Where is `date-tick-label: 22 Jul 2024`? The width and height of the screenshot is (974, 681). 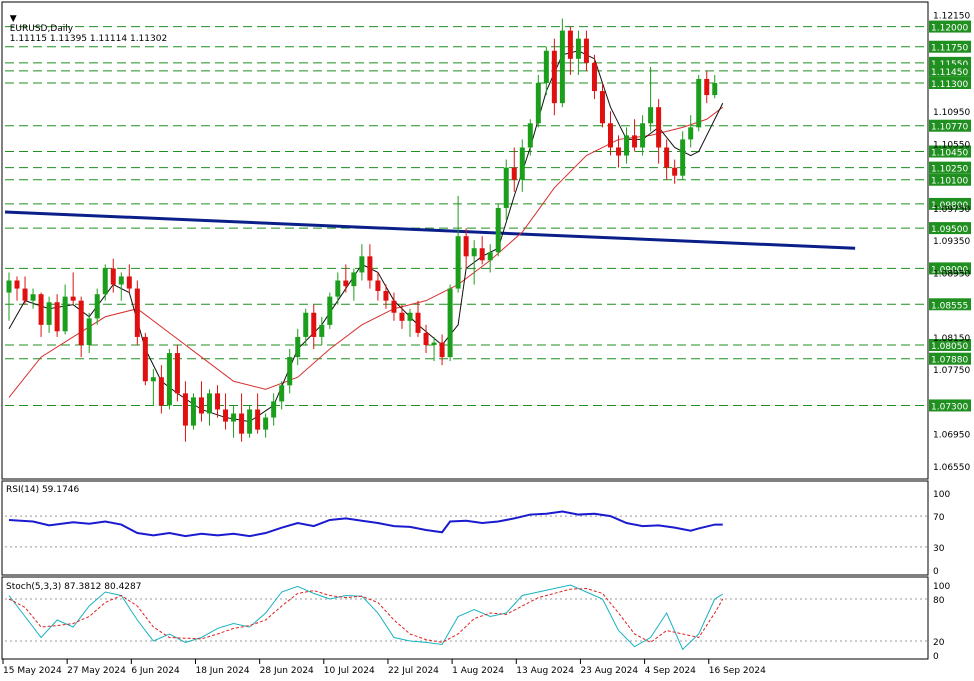
date-tick-label: 22 Jul 2024 is located at coordinates (413, 671).